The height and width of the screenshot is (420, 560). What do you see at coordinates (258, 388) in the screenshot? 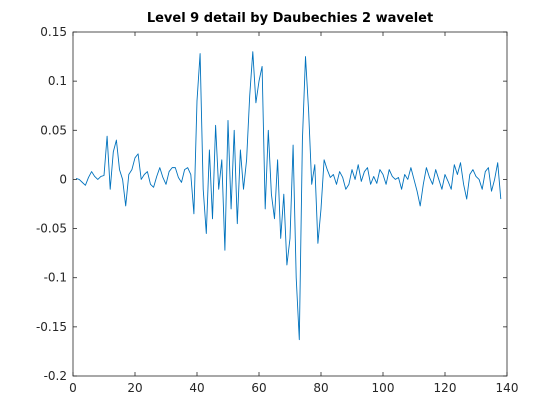
I see `x-tick-label: 60` at bounding box center [258, 388].